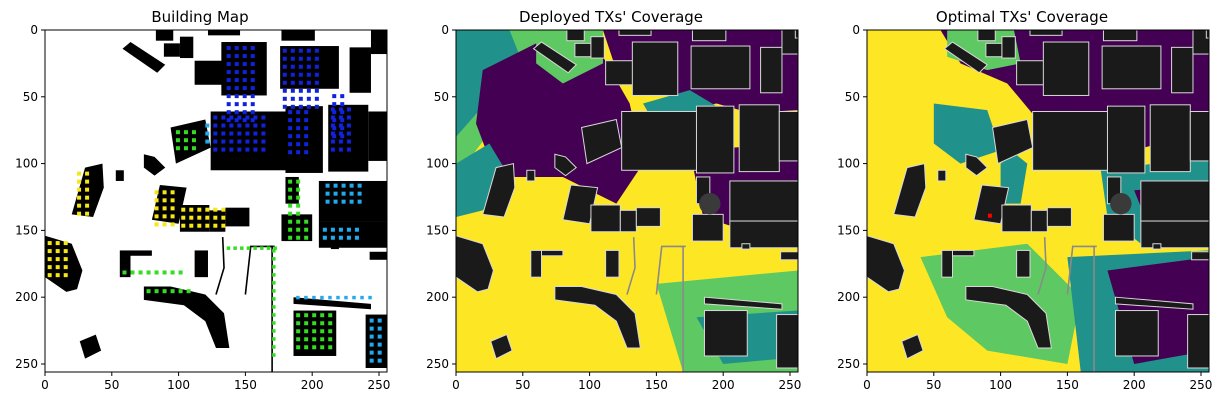  What do you see at coordinates (856, 30) in the screenshot?
I see `y-tick-label: 0` at bounding box center [856, 30].